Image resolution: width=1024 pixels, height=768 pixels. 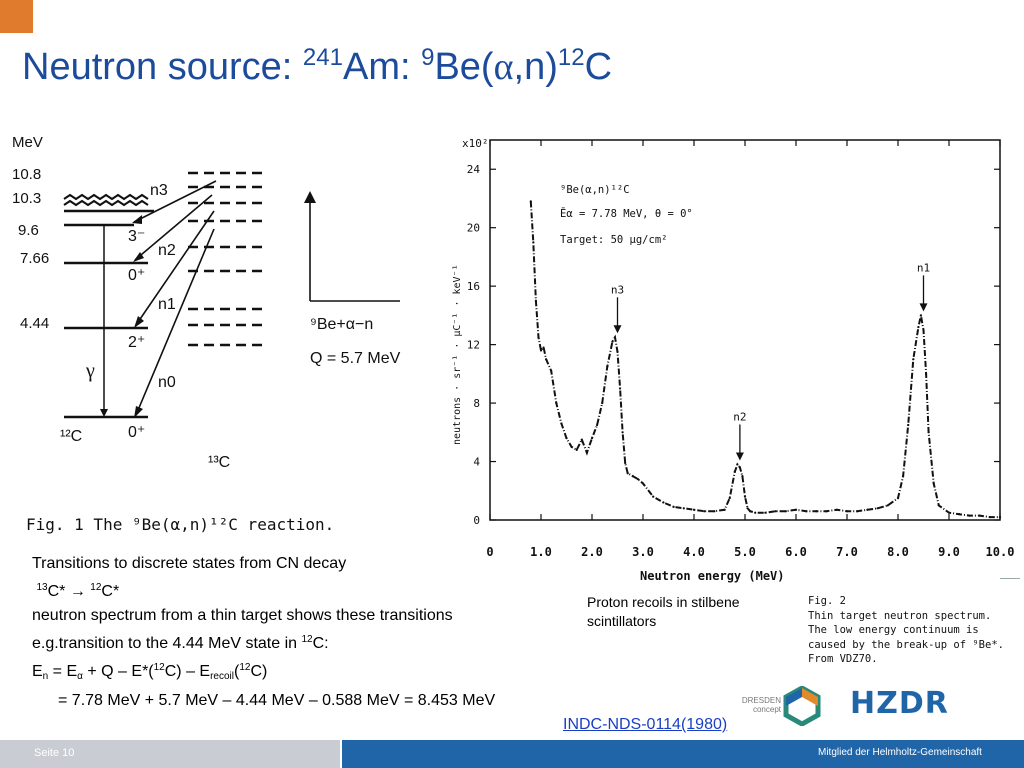 I want to click on x-tick-label: 3.0, so click(x=643, y=552).